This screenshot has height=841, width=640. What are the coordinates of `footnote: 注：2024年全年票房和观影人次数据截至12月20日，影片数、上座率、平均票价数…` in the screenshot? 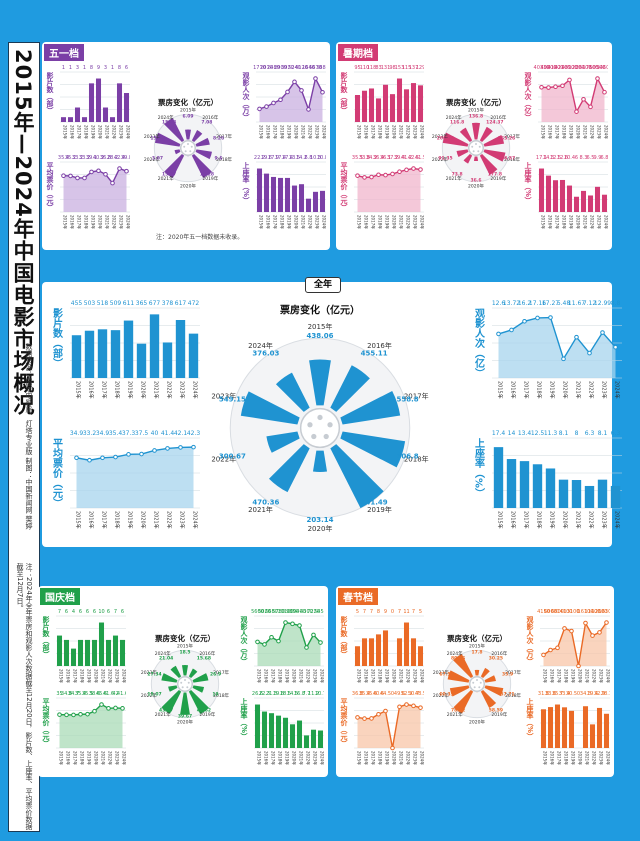 It's located at (24, 696).